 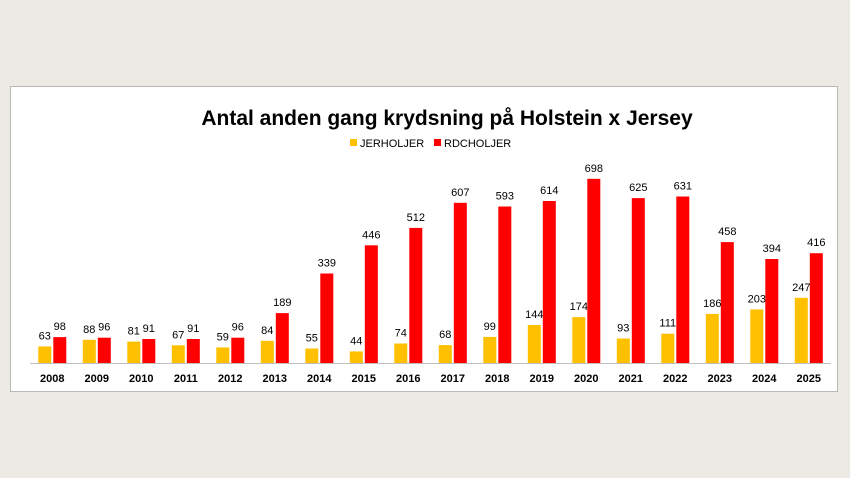 What do you see at coordinates (757, 299) in the screenshot?
I see `data-label-jerholjer-2024: 203` at bounding box center [757, 299].